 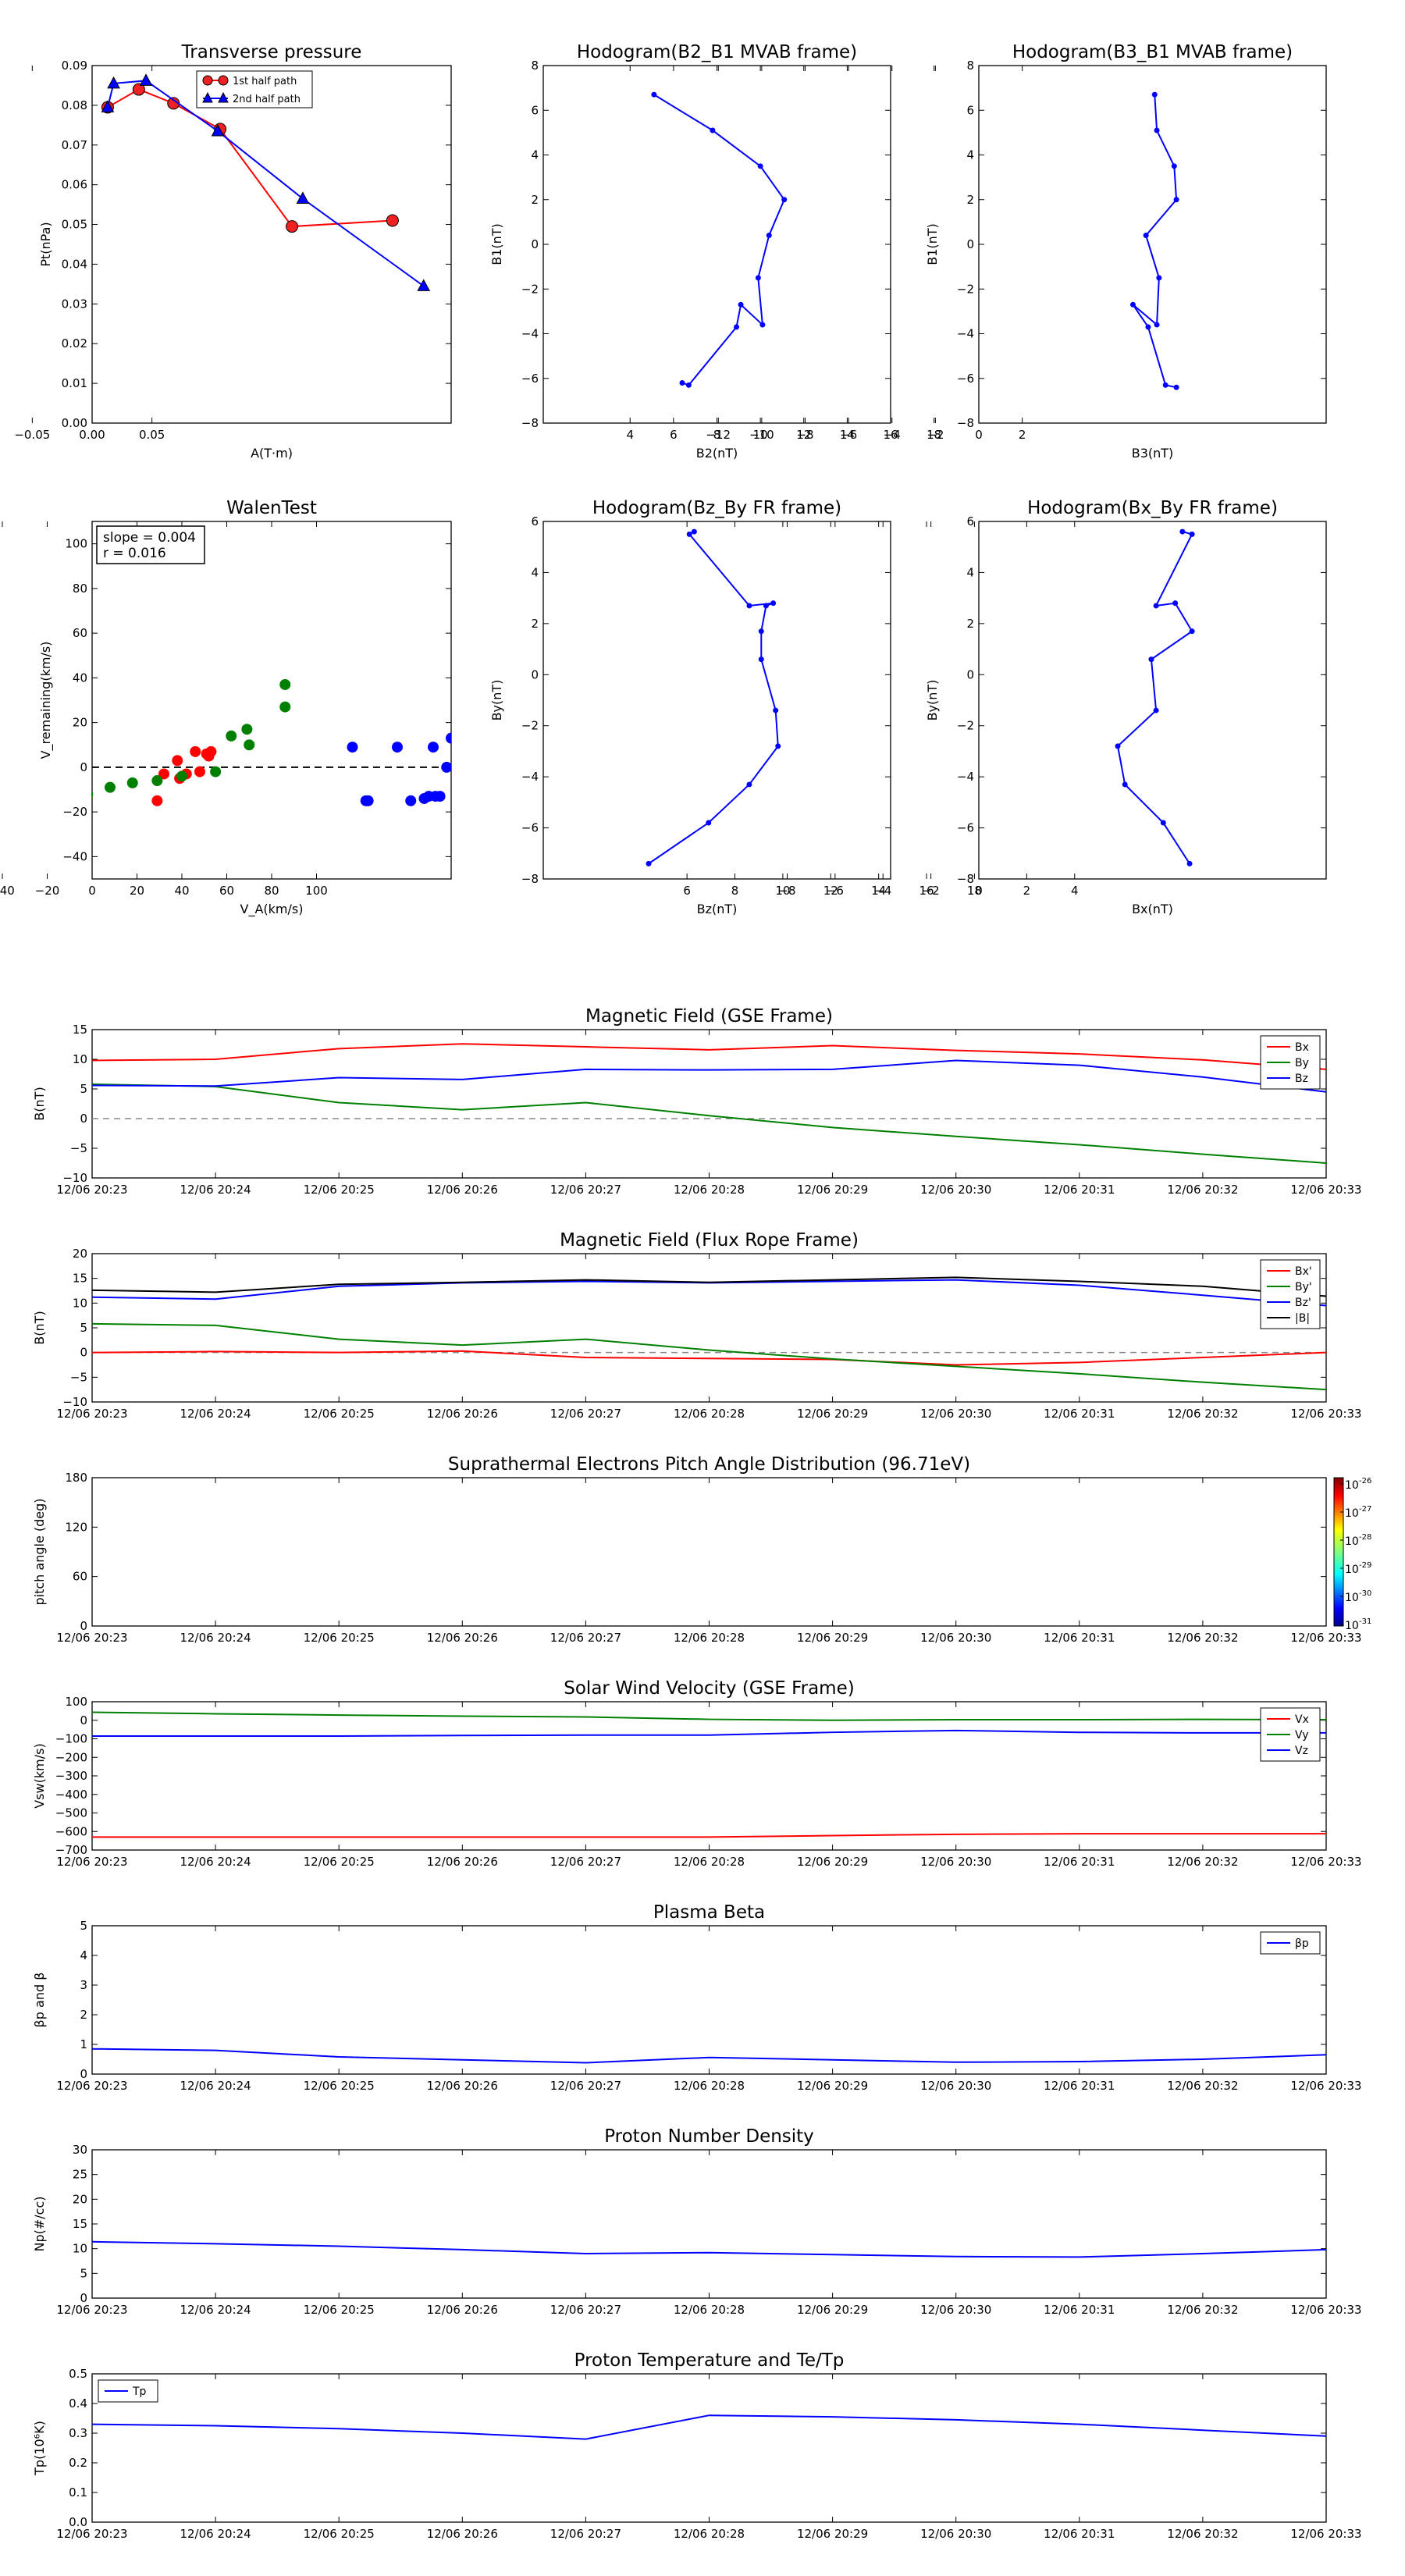 What do you see at coordinates (91, 1414) in the screenshot?
I see `x-tick-label: 12/06 20:23` at bounding box center [91, 1414].